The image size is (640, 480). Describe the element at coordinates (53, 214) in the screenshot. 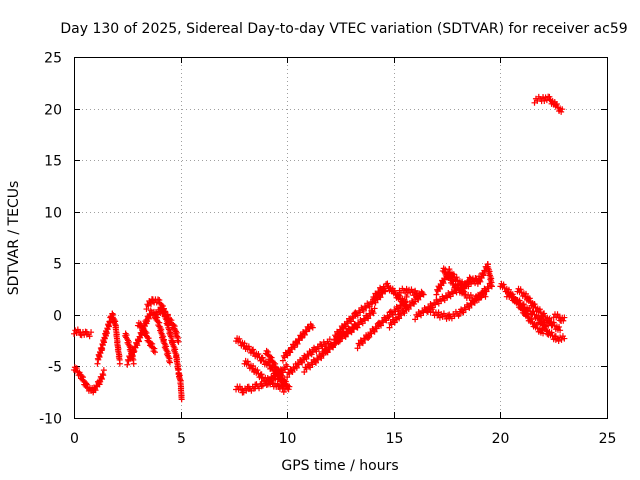

I see `y-tick-label: 10` at that location.